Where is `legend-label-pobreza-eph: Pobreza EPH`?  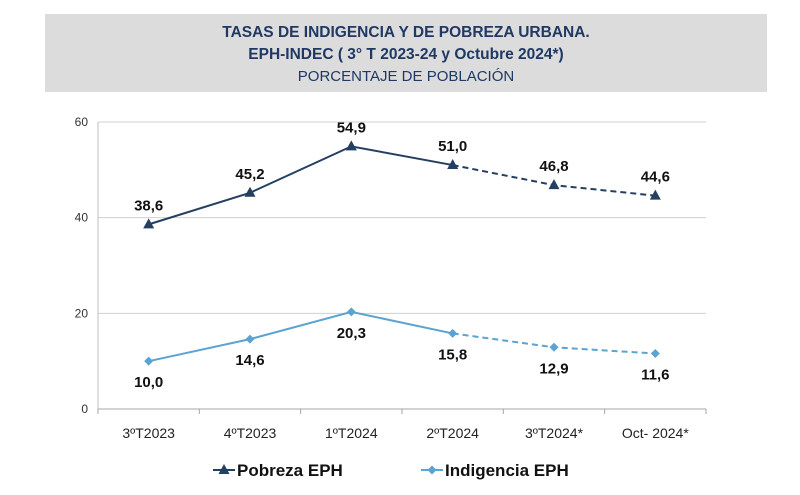
legend-label-pobreza-eph: Pobreza EPH is located at coordinates (290, 470).